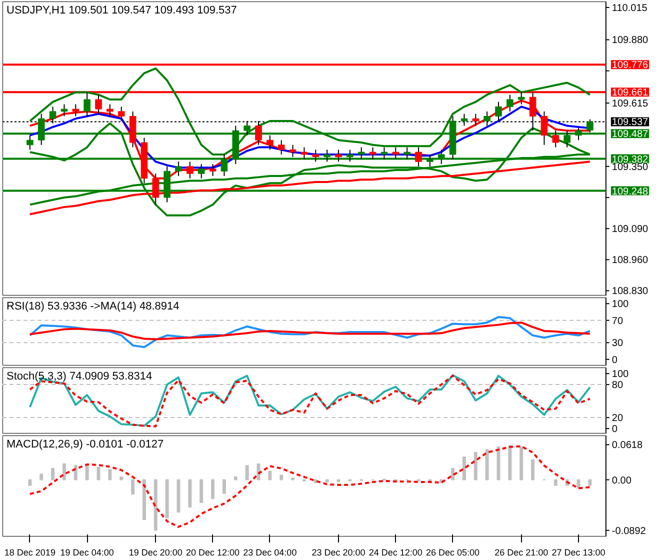  I want to click on x-tick-label: 18 Dec 2019, so click(30, 553).